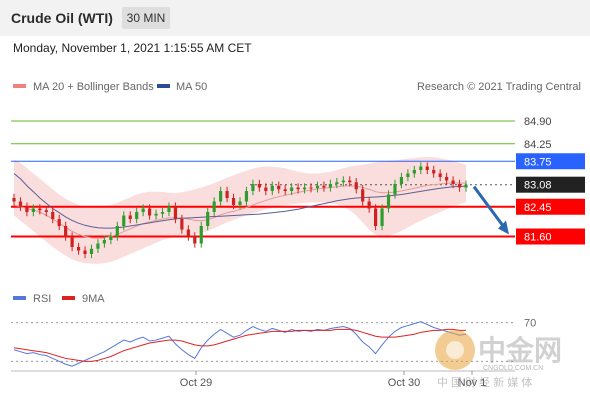 This screenshot has height=400, width=590. What do you see at coordinates (132, 48) in the screenshot?
I see `timestamp: Monday, November 1, 2021 1:15:55 AM CET` at bounding box center [132, 48].